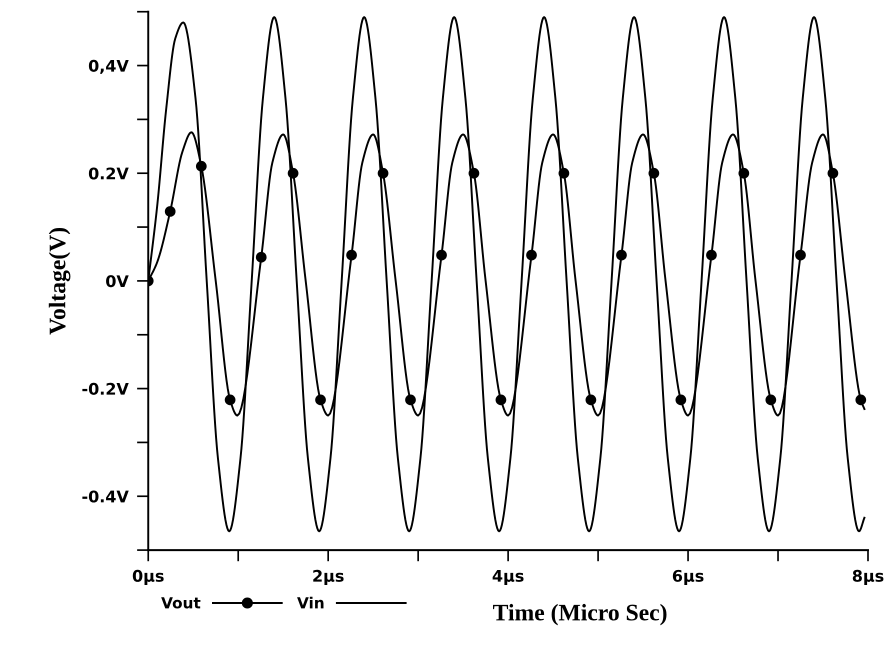 The width and height of the screenshot is (893, 651). I want to click on y-tick-label: -0.4V, so click(105, 496).